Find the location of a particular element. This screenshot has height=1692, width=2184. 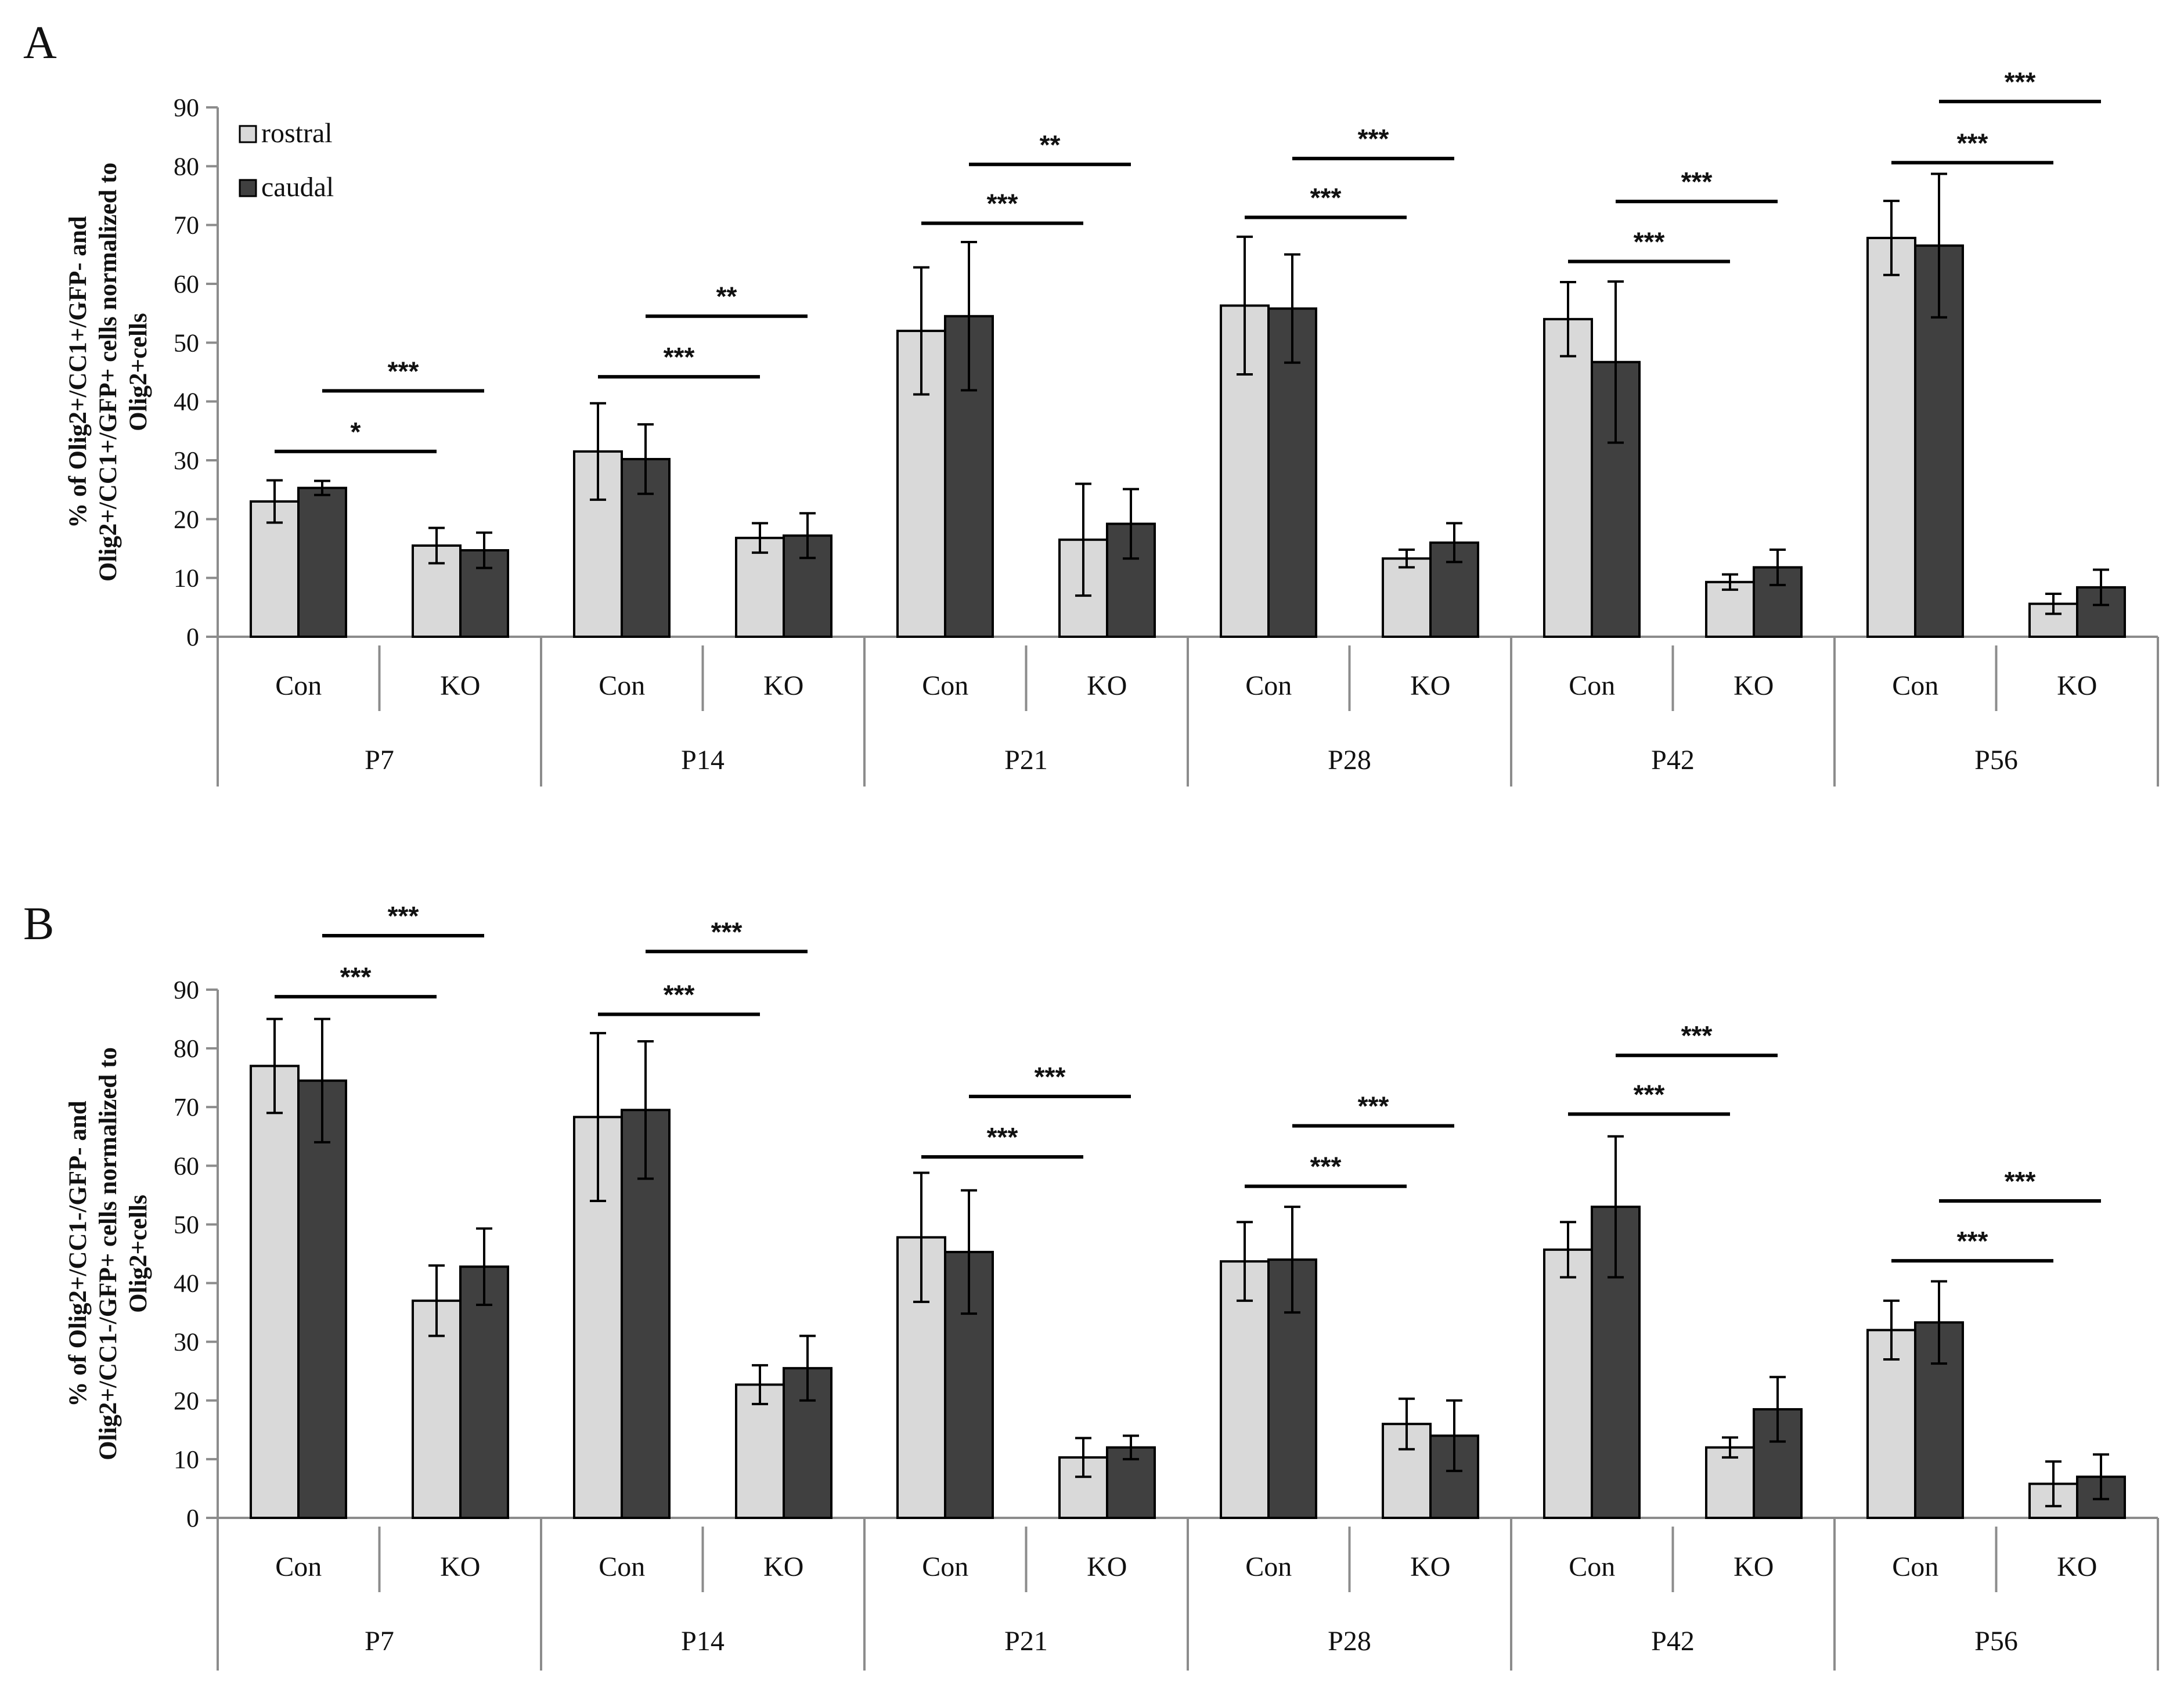

significance-label: * is located at coordinates (356, 432).